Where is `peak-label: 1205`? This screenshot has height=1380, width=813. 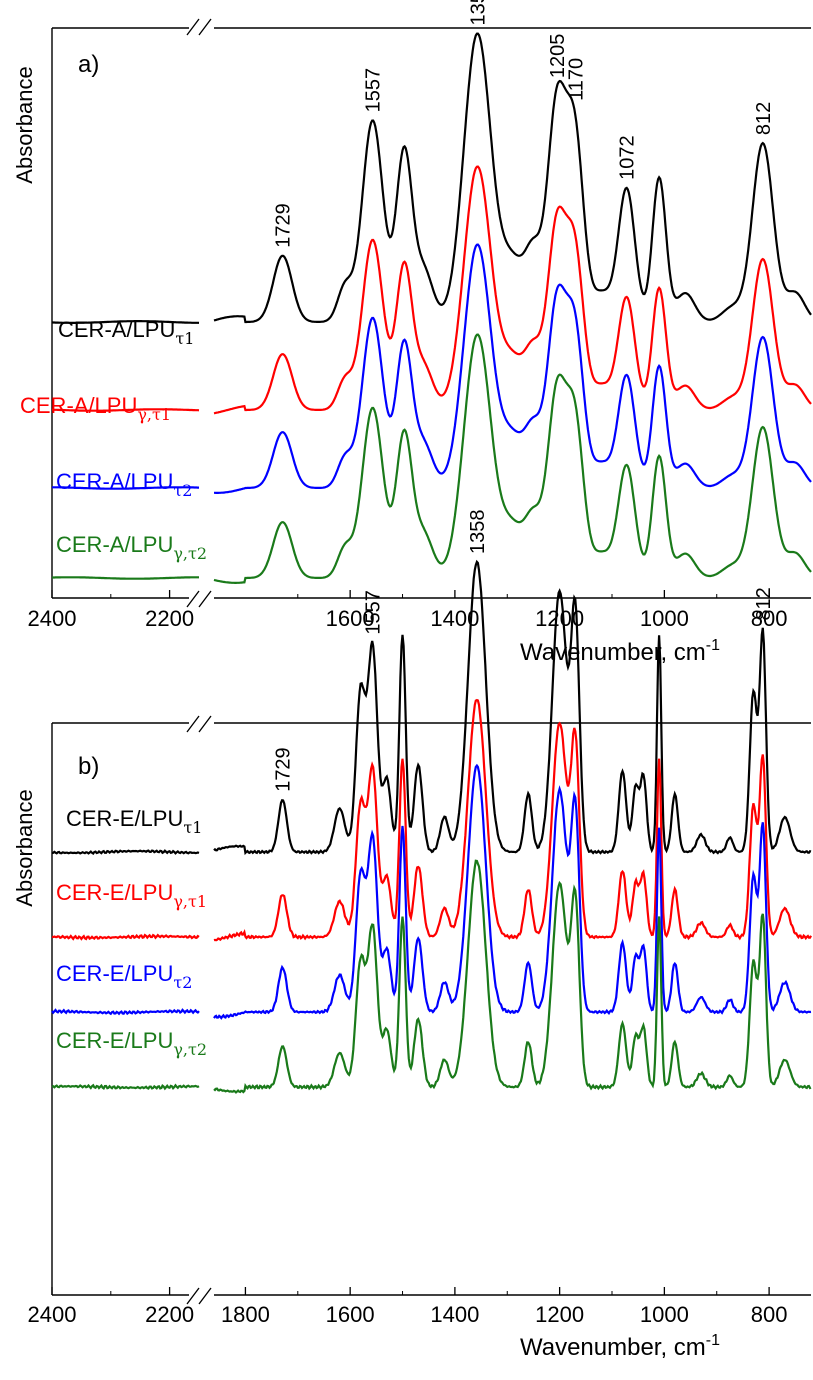
peak-label: 1205 is located at coordinates (558, 56).